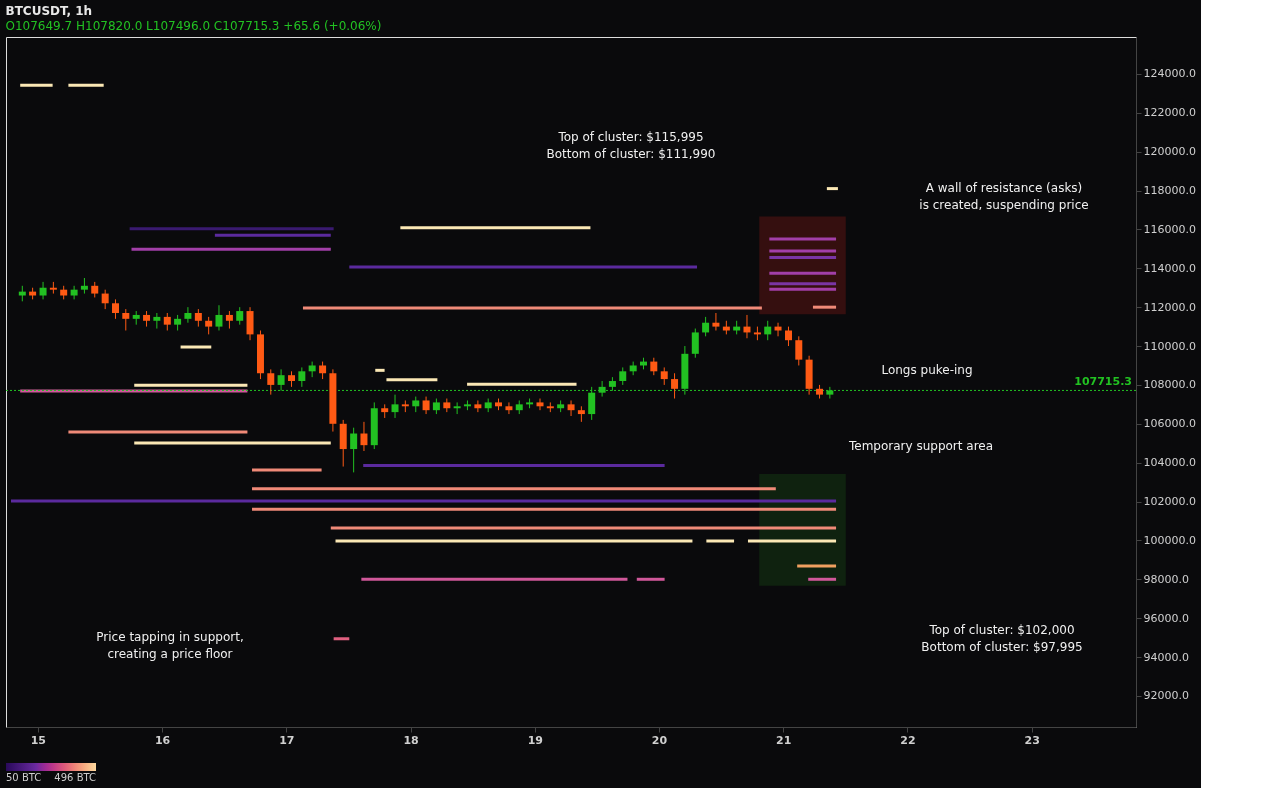  Describe the element at coordinates (1169, 191) in the screenshot. I see `y-tick-label: 118000.0` at that location.